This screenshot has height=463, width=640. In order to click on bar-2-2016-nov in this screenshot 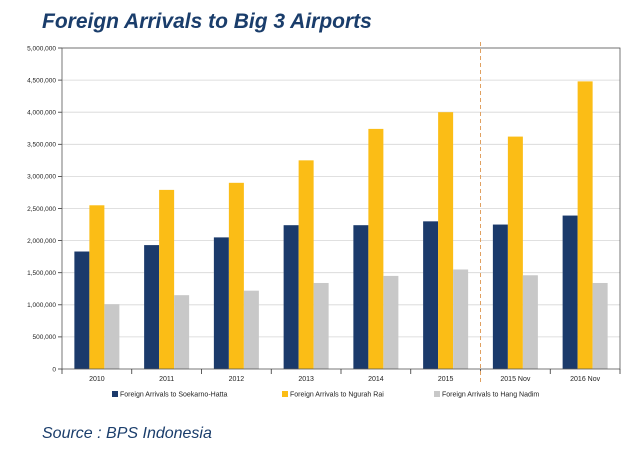, I will do `click(585, 225)`.